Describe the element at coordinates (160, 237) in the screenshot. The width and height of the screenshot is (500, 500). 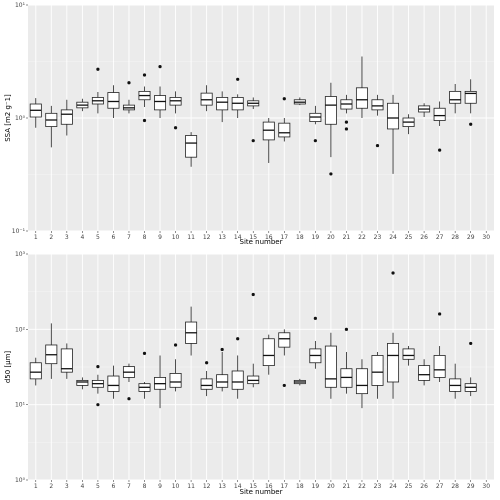
I see `x-tick-label: 9` at that location.